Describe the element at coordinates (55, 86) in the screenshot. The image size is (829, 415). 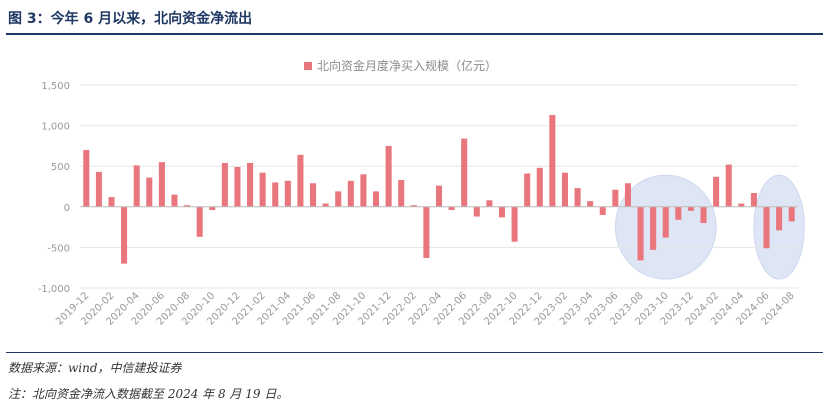
I see `y-tick-label: 1,500` at that location.